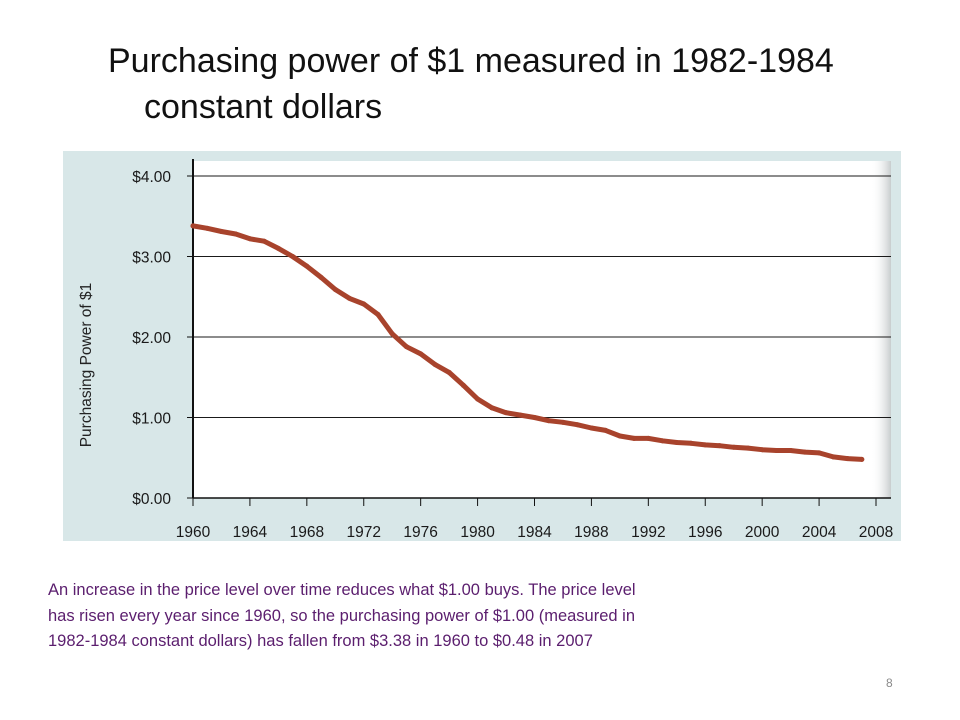 This screenshot has width=960, height=720. Describe the element at coordinates (534, 532) in the screenshot. I see `x-tick-label: 1984` at that location.